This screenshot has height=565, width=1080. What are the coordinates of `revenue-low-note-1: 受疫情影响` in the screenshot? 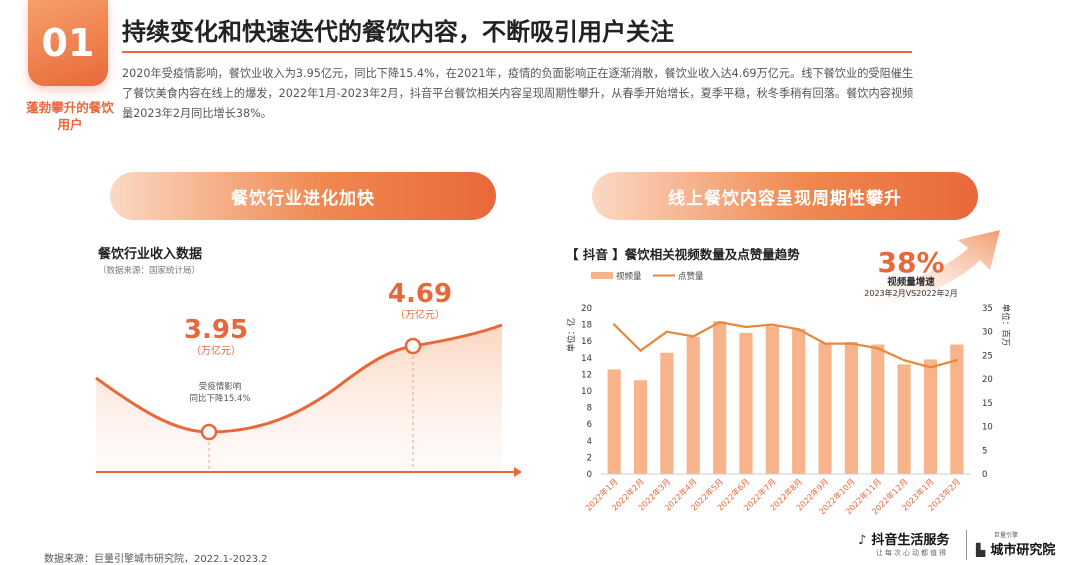 It's located at (220, 386).